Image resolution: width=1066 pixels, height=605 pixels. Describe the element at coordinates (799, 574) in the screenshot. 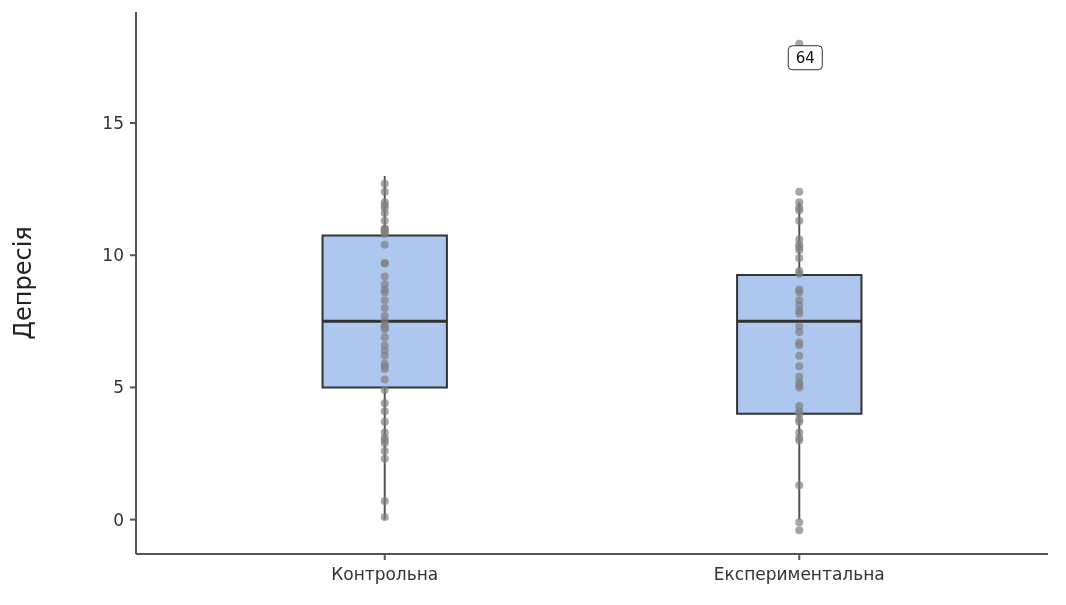

I see `x-tick-label: Експериментальна` at that location.